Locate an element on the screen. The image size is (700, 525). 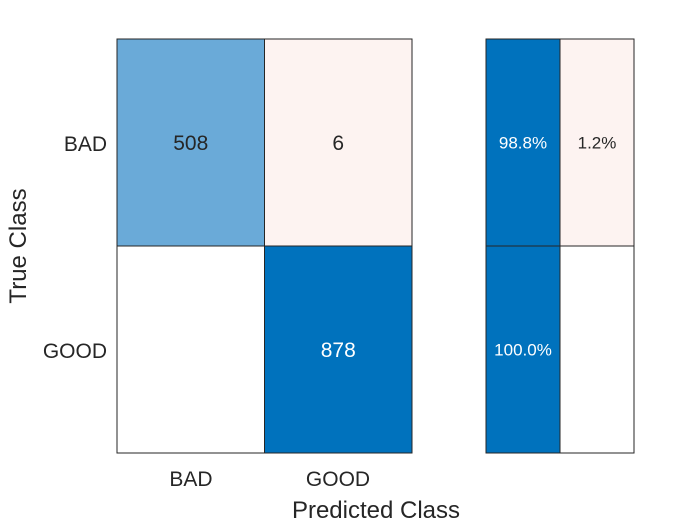
matrix-cell-r0-c0 is located at coordinates (190, 142).